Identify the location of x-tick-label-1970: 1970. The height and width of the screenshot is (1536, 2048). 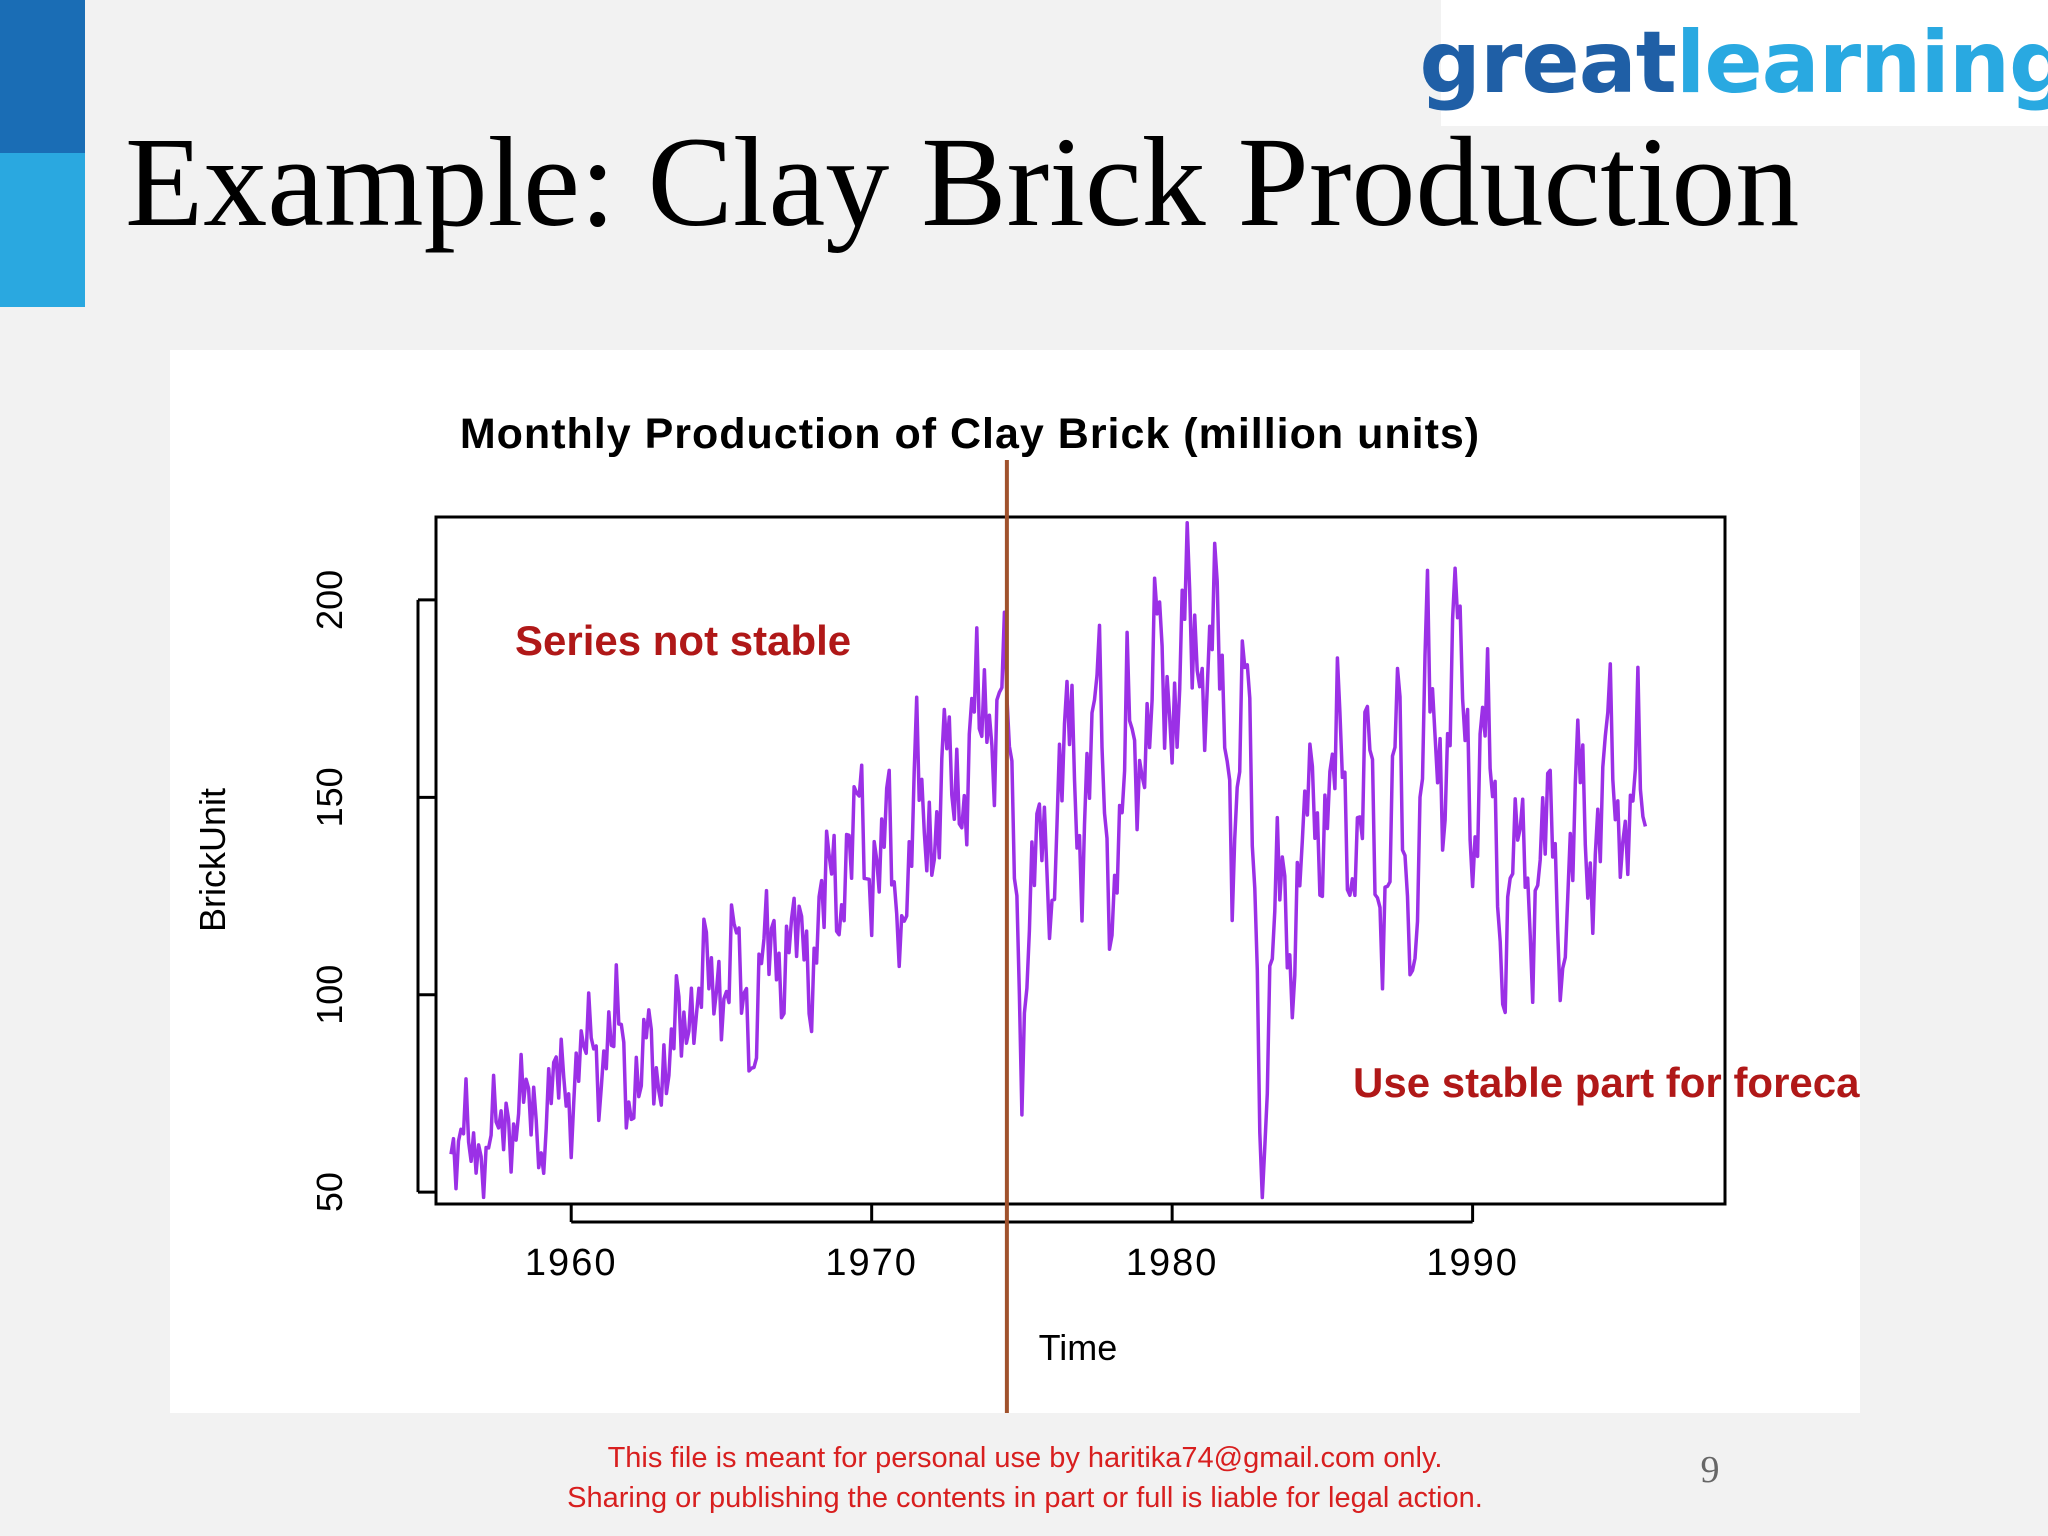
(871, 1263).